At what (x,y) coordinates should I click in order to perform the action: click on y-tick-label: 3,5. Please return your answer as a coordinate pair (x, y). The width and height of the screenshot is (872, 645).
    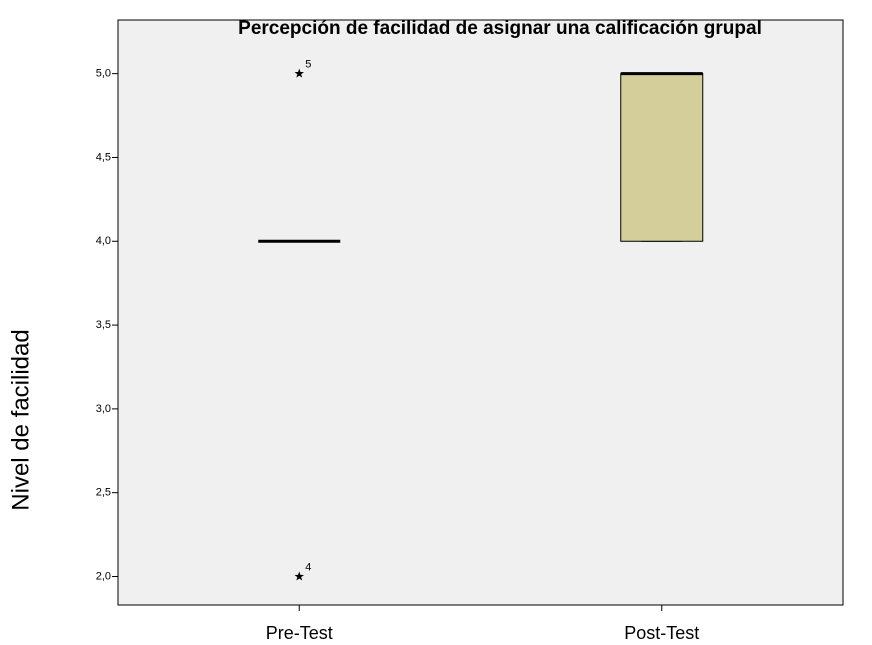
    Looking at the image, I should click on (103, 325).